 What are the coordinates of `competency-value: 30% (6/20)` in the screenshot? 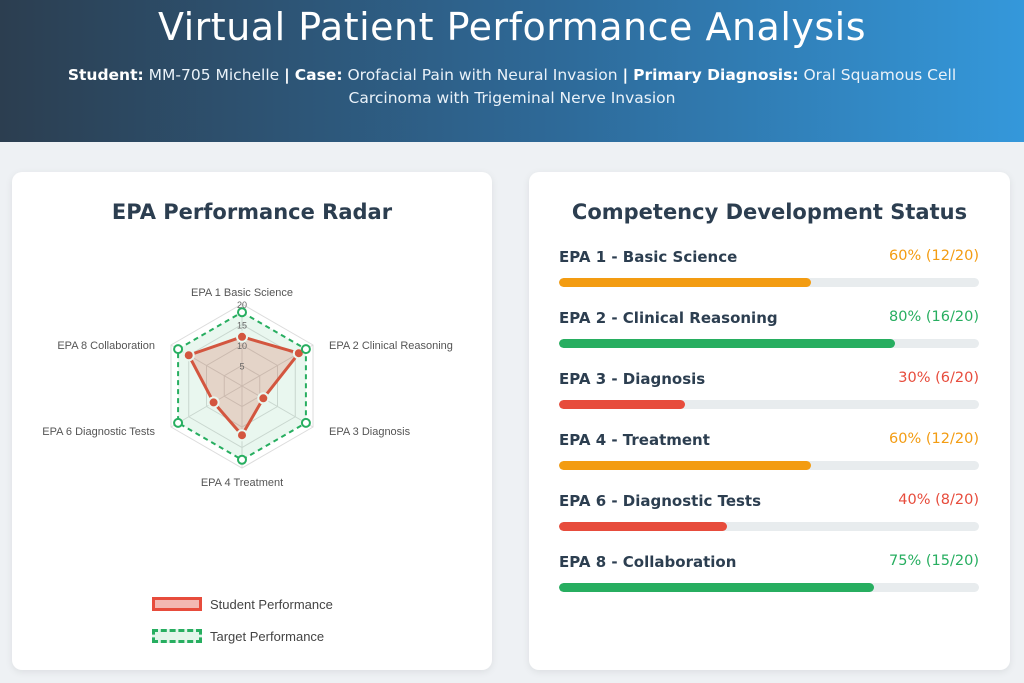 It's located at (938, 378).